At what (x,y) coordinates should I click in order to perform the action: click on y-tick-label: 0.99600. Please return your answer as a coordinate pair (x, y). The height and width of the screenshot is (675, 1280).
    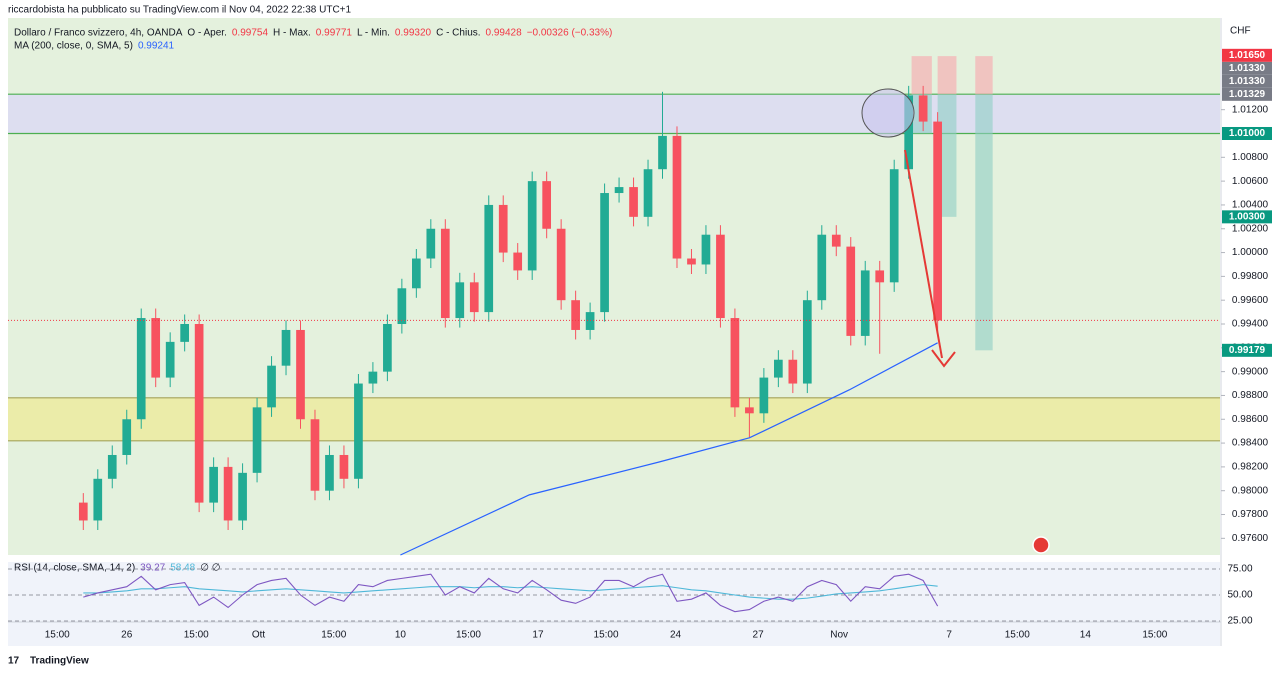
    Looking at the image, I should click on (1250, 300).